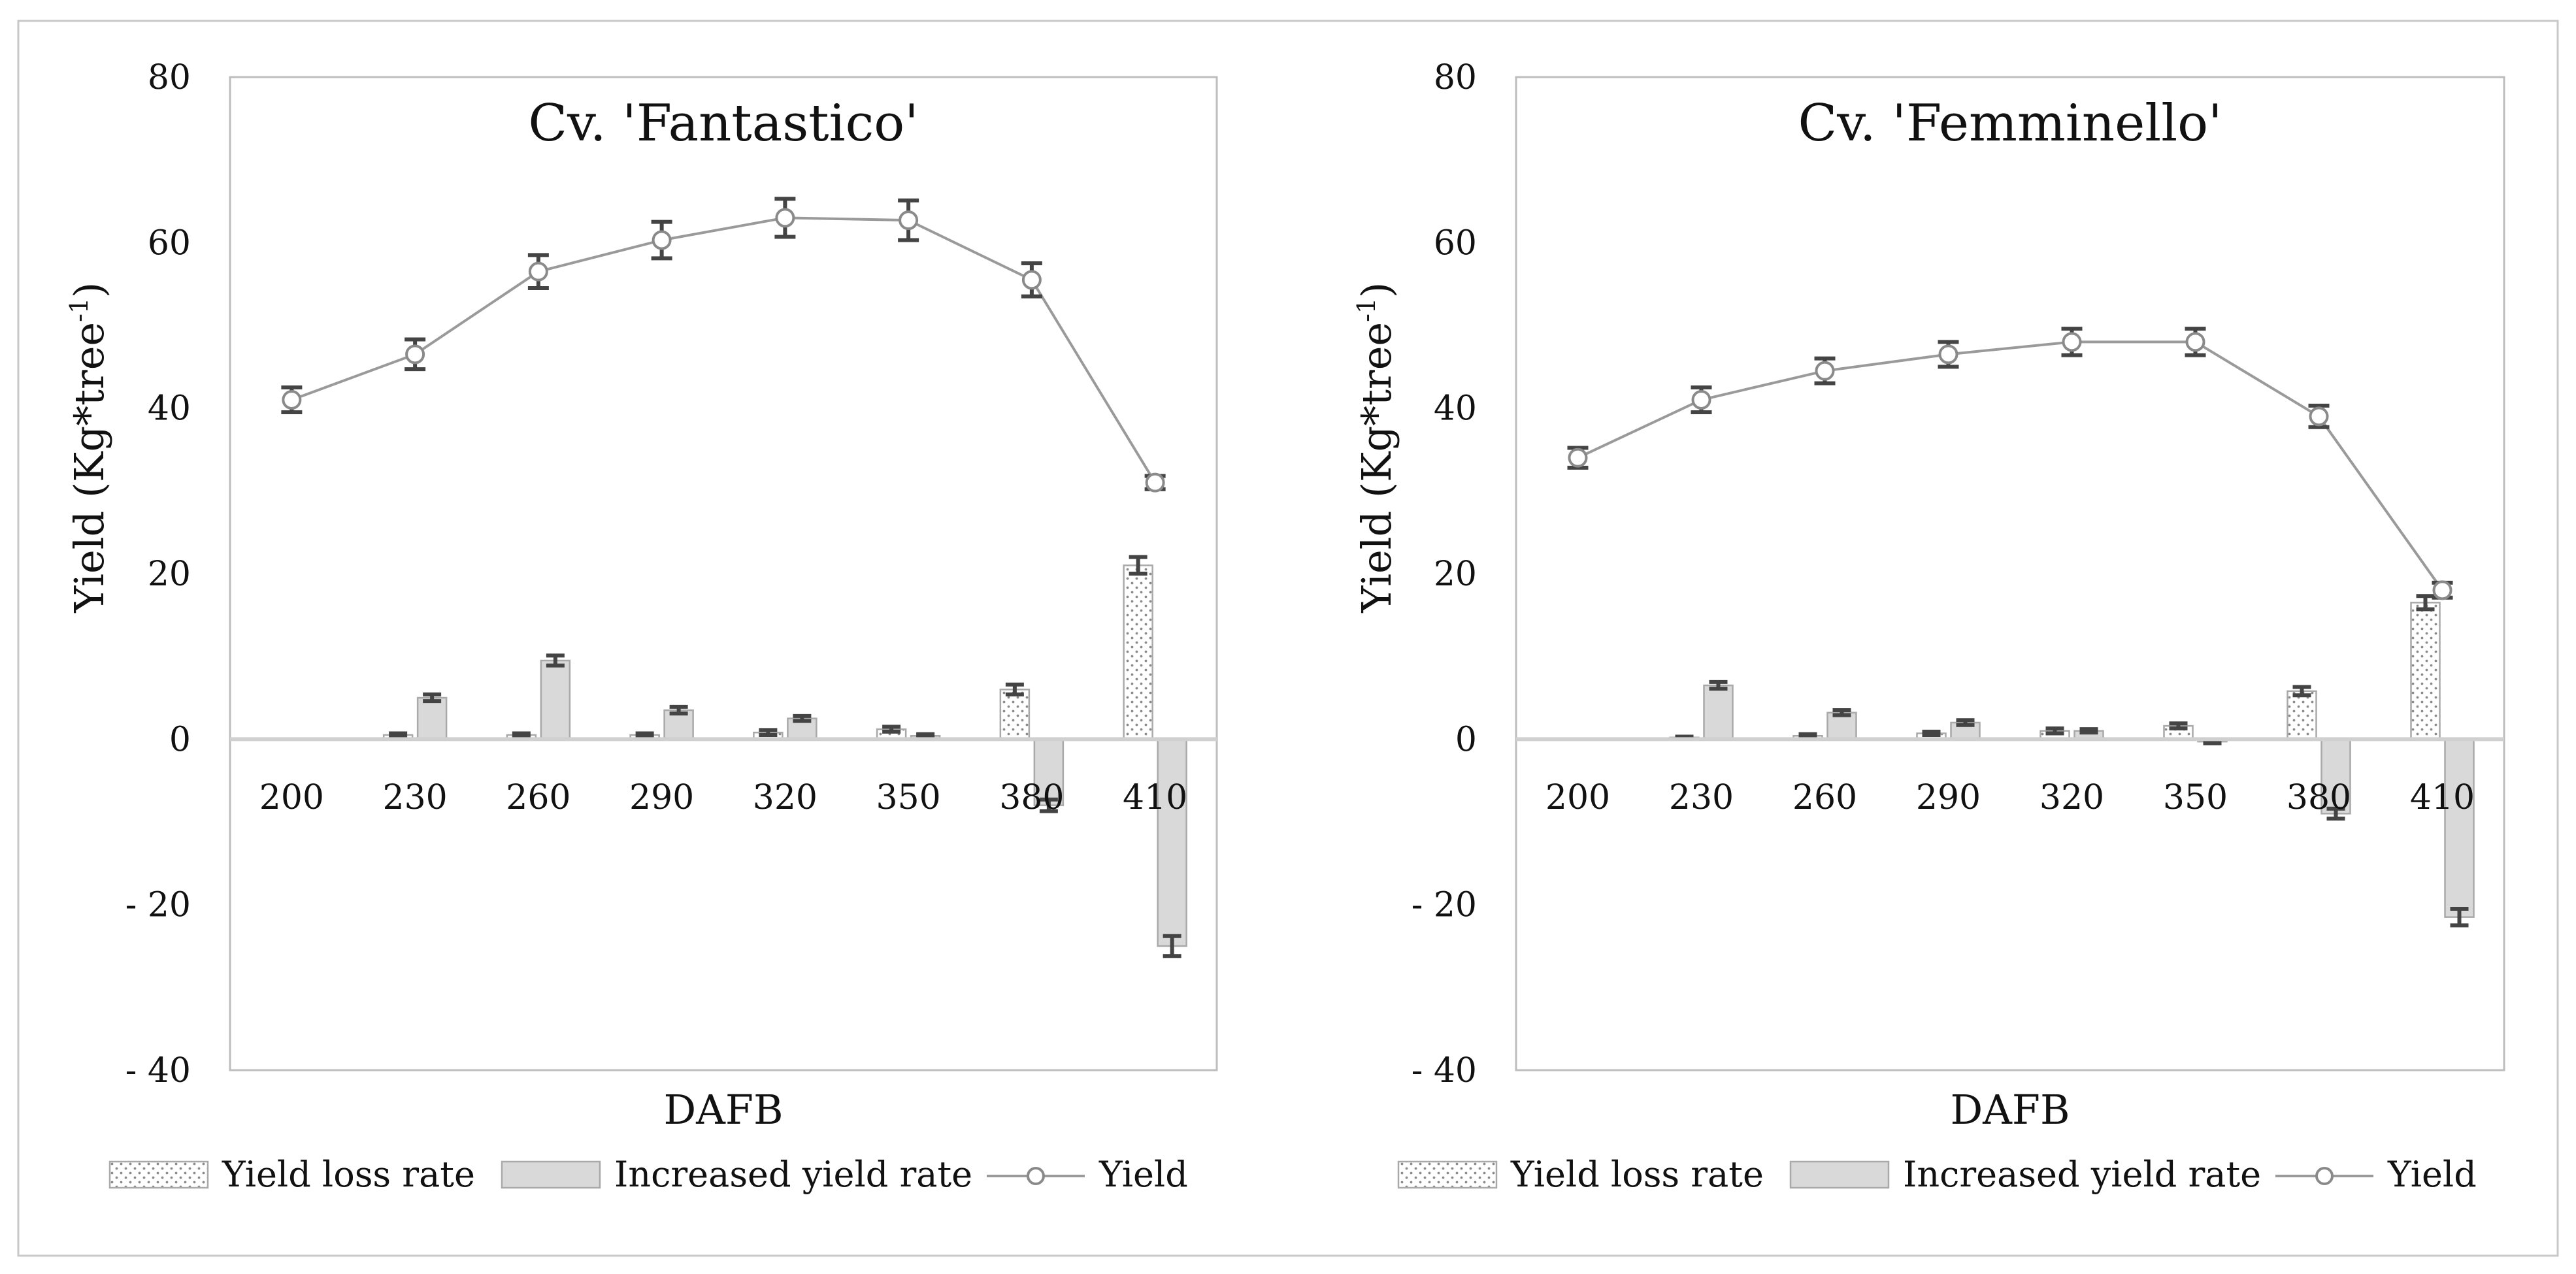  What do you see at coordinates (2010, 1110) in the screenshot?
I see `x-axis-title: DAFB` at bounding box center [2010, 1110].